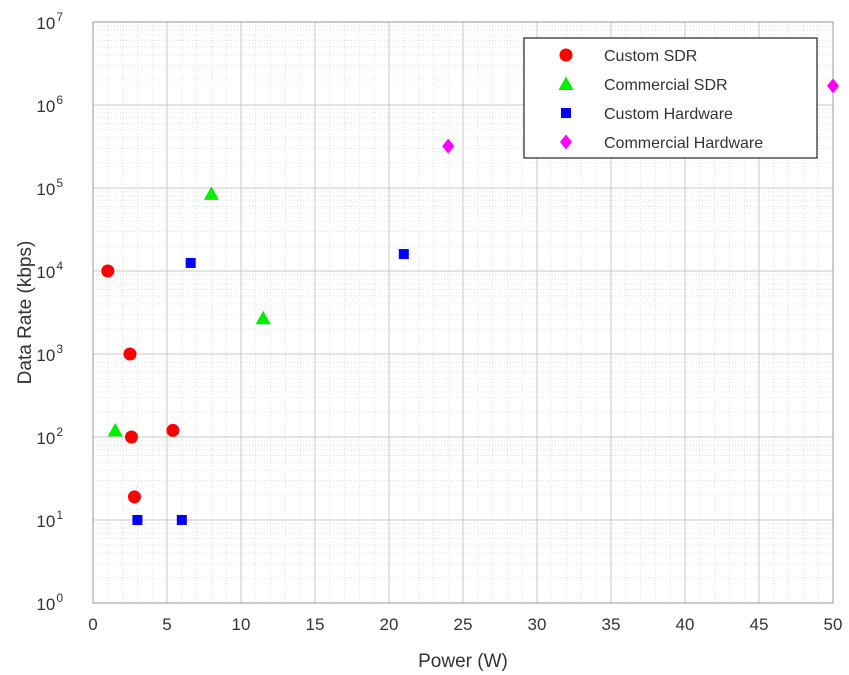 The image size is (849, 675). What do you see at coordinates (49, 602) in the screenshot?
I see `y-tick-label: 10⁰` at bounding box center [49, 602].